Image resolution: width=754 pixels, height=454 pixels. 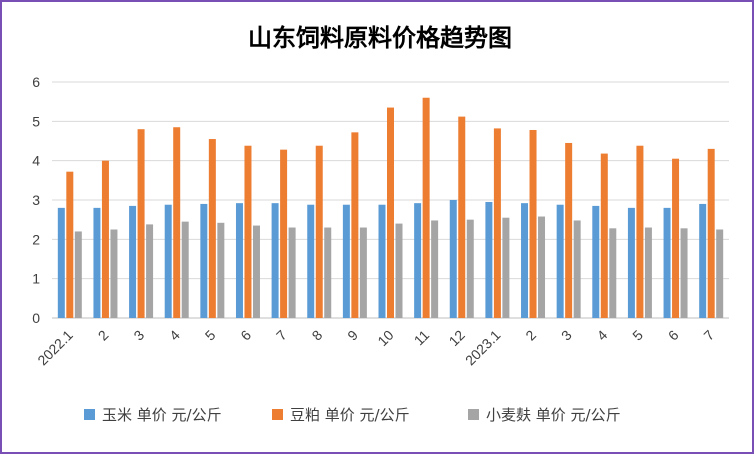 I want to click on y-tick-label: 2, so click(x=36, y=239).